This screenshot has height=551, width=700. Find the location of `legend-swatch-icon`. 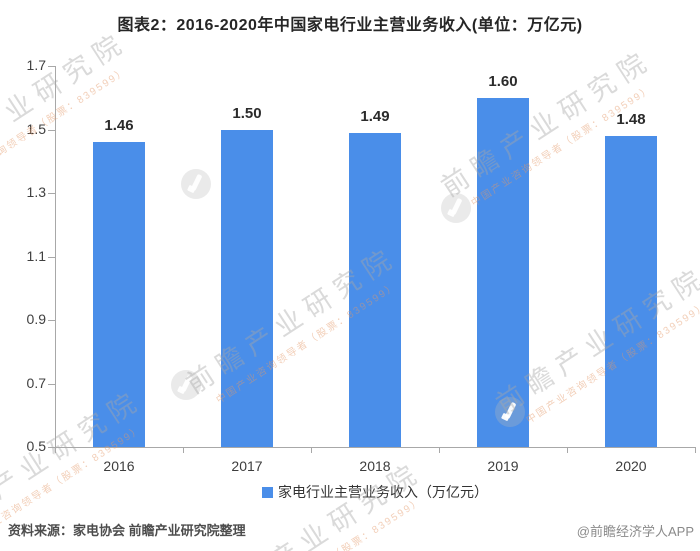

legend-swatch-icon is located at coordinates (267, 492).